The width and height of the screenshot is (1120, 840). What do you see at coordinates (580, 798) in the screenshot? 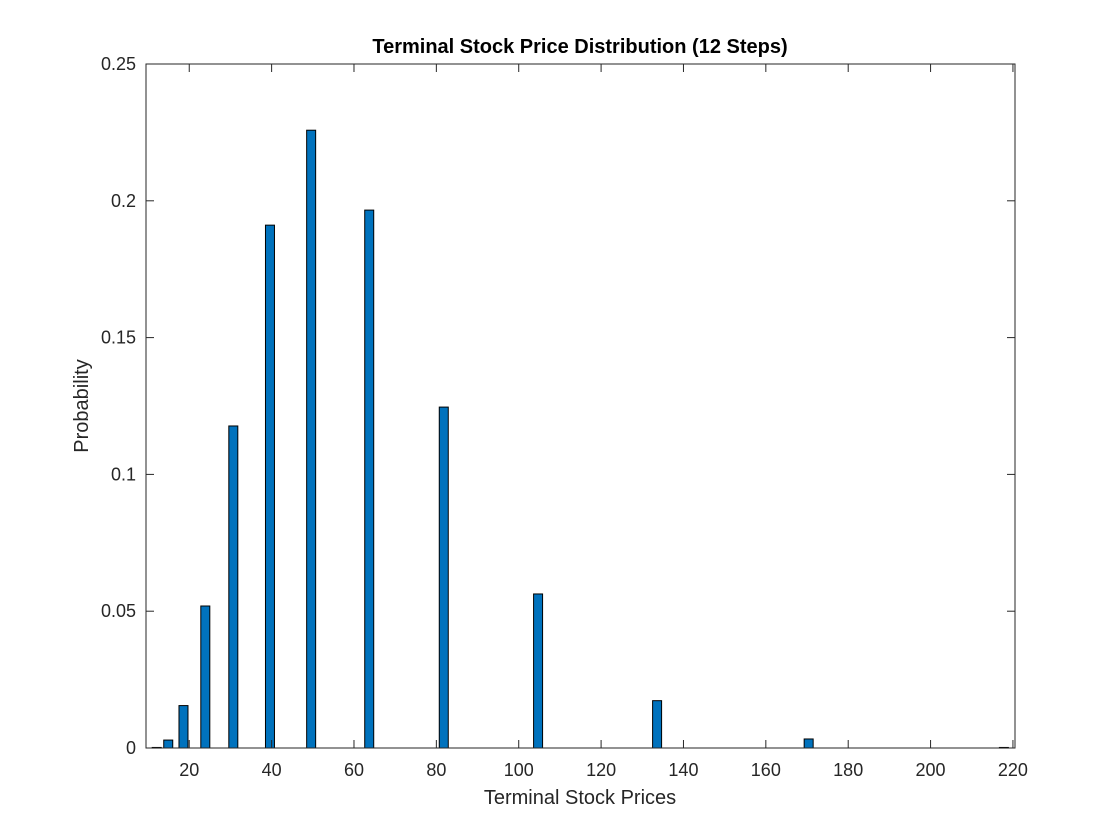
I see `x-axis-label: Terminal Stock Prices` at bounding box center [580, 798].